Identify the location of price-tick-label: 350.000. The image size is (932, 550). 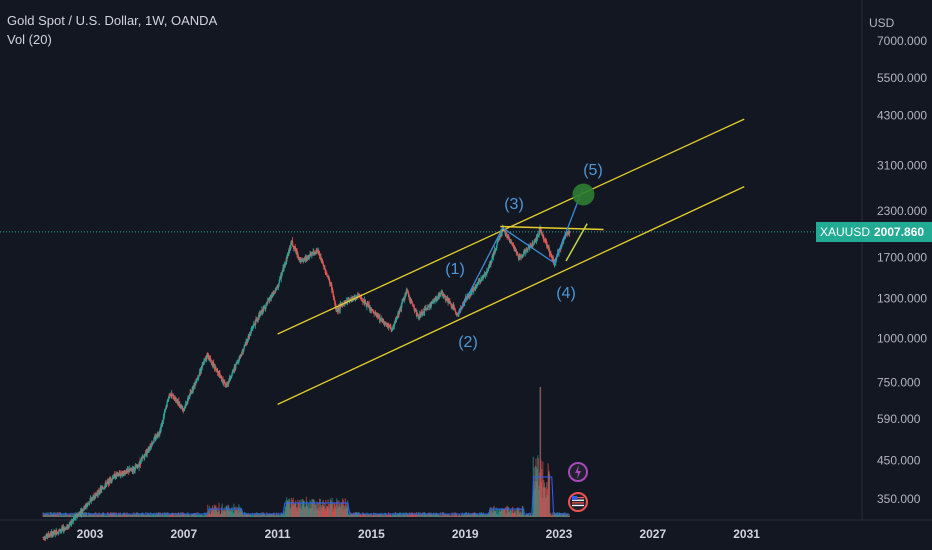
(899, 499).